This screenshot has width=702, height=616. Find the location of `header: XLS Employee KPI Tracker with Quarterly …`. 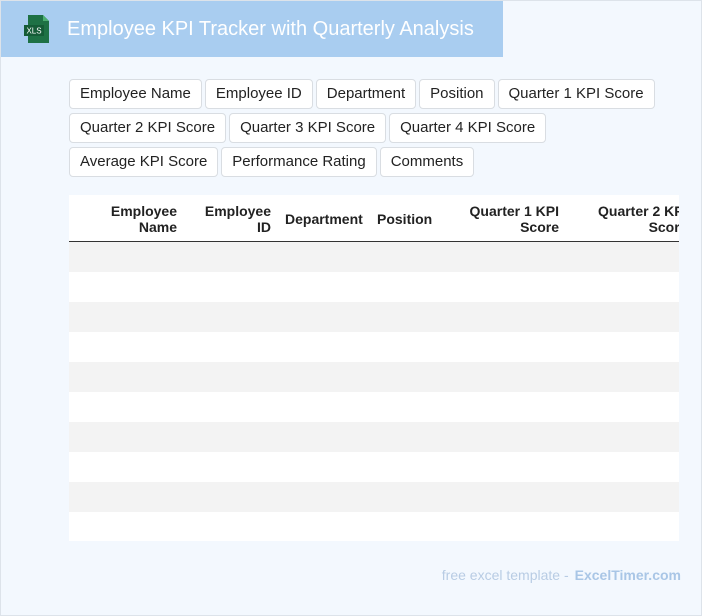

header: XLS Employee KPI Tracker with Quarterly … is located at coordinates (252, 29).